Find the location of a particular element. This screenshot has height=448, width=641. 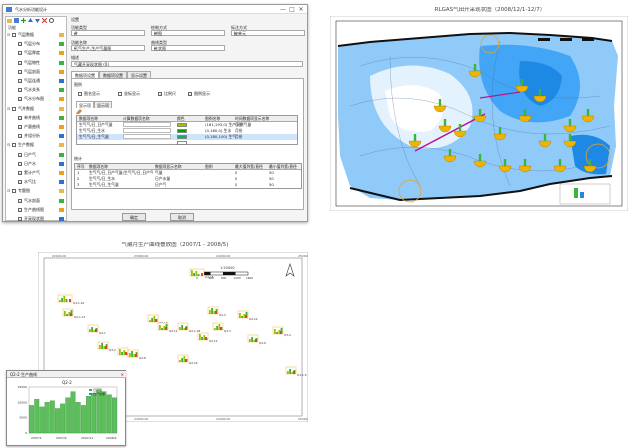

tree-item: ✓ 产量曲线 is located at coordinates (36, 127).